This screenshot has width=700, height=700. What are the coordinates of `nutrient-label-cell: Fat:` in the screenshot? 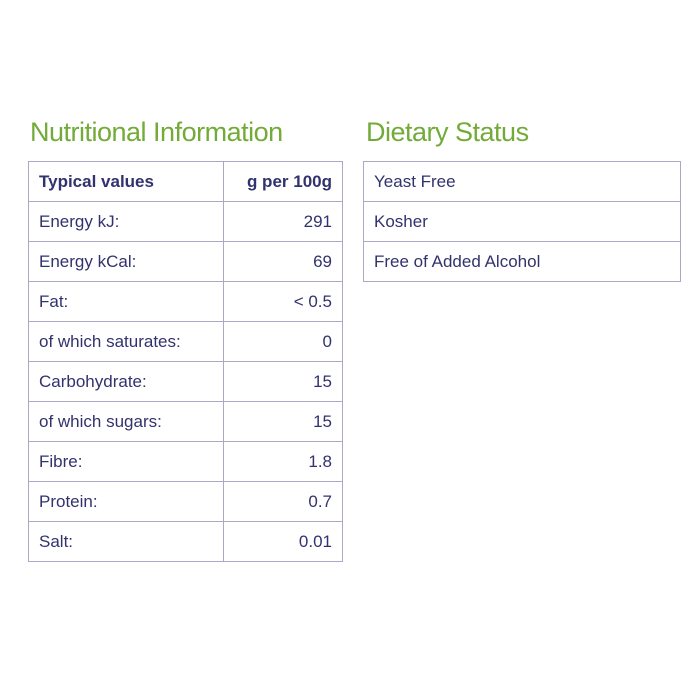 It's located at (126, 301).